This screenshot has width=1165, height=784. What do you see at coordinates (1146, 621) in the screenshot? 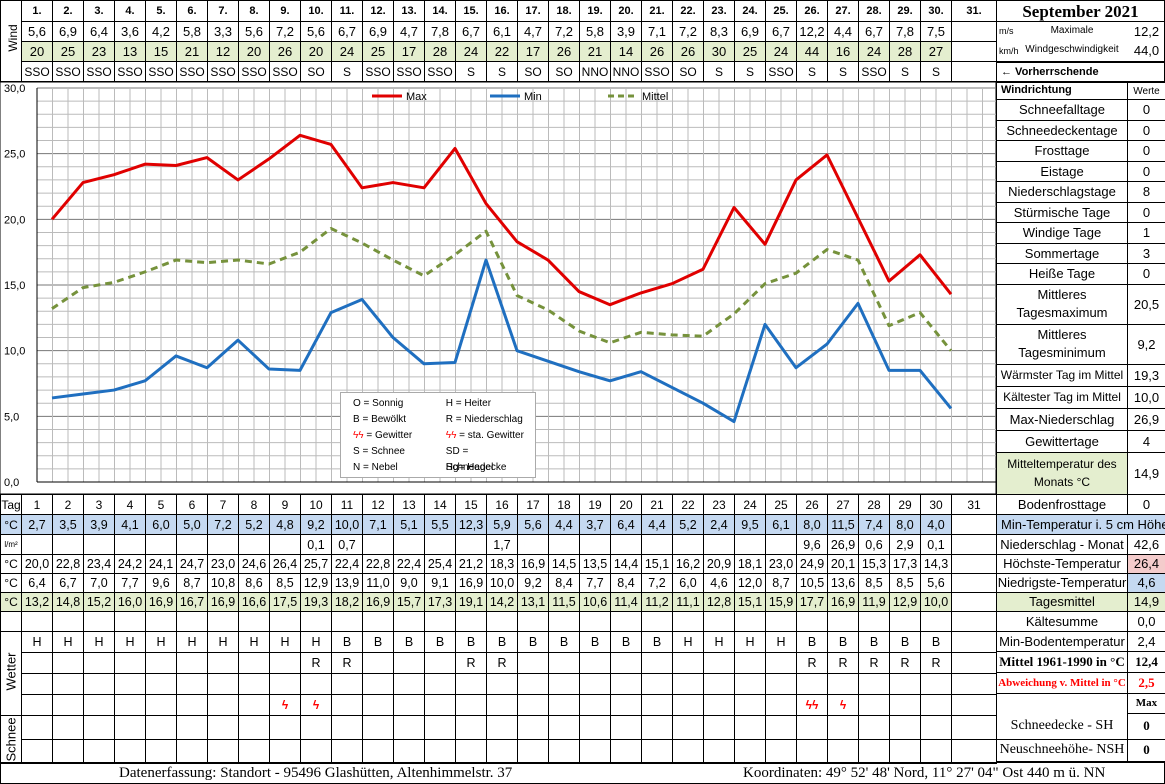
I see `summary-value: 0,0` at bounding box center [1146, 621].